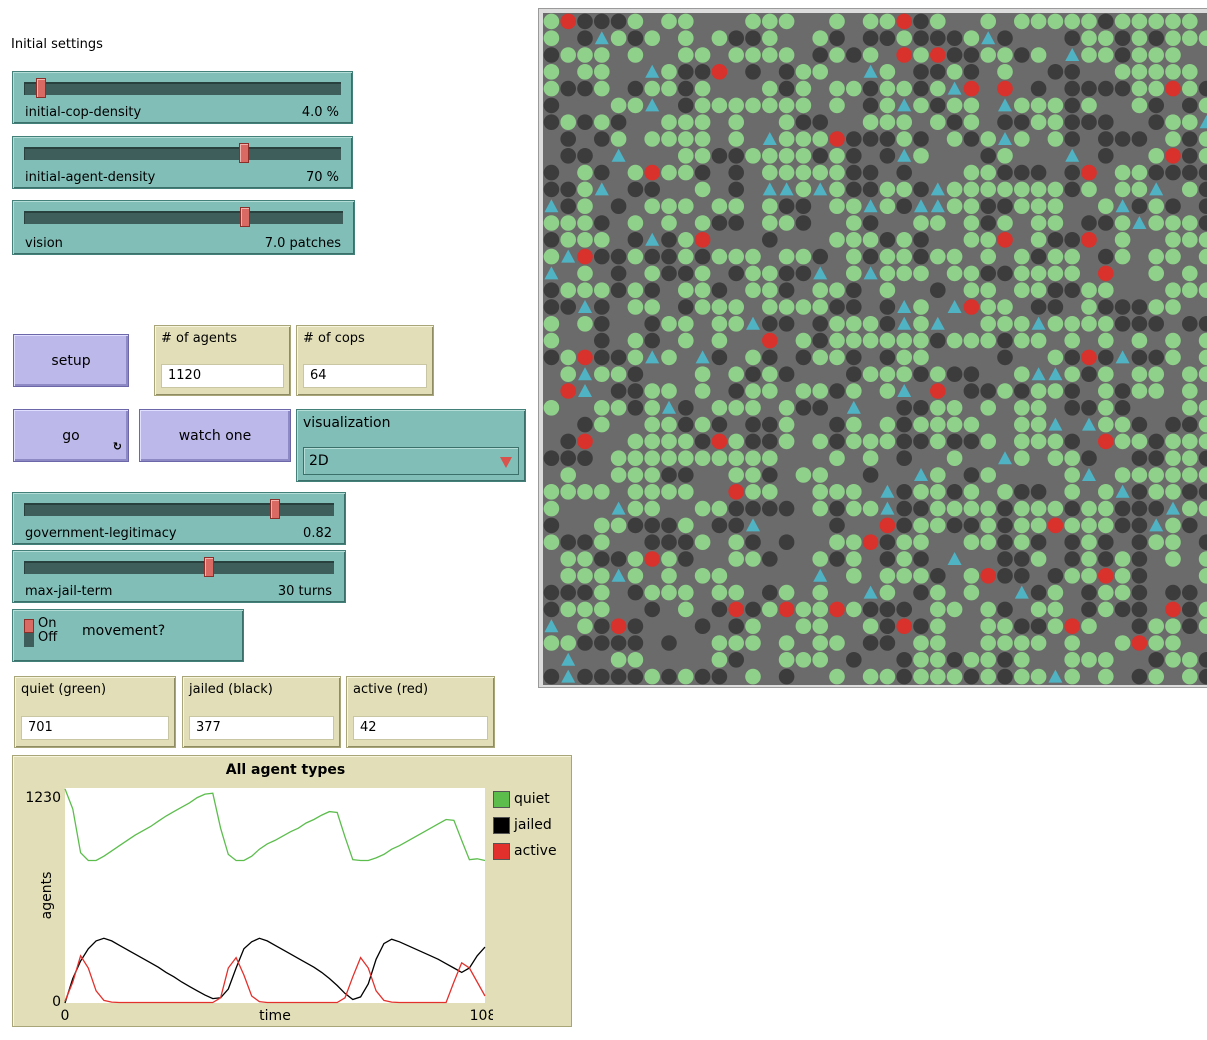  What do you see at coordinates (183, 227) in the screenshot?
I see `vision-slider: vision 7.0 patches` at bounding box center [183, 227].